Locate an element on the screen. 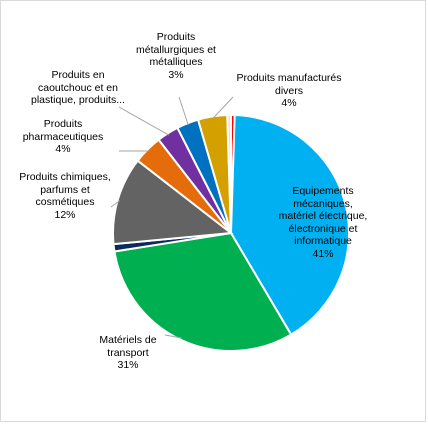 The height and width of the screenshot is (424, 428). label-equipements-line-1: Equipements is located at coordinates (323, 191).